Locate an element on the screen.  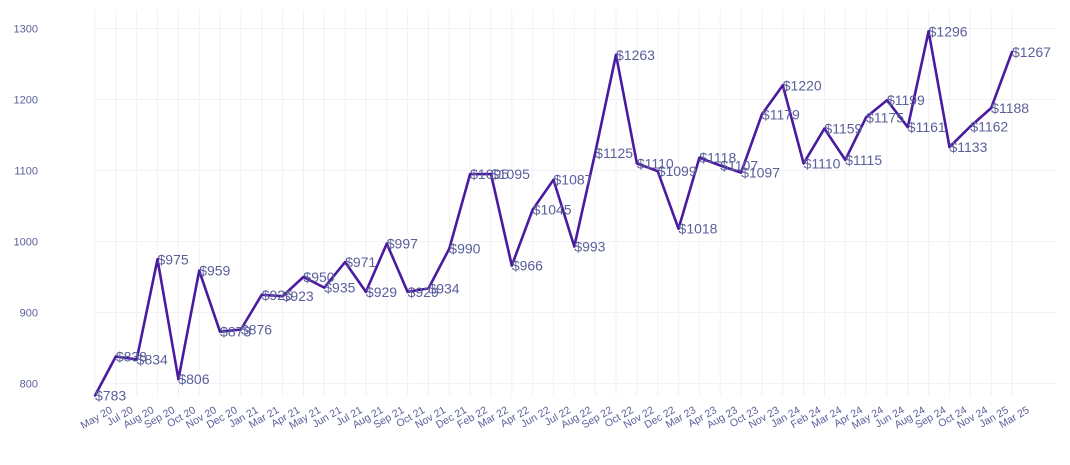
data-label: $838 is located at coordinates (131, 357).